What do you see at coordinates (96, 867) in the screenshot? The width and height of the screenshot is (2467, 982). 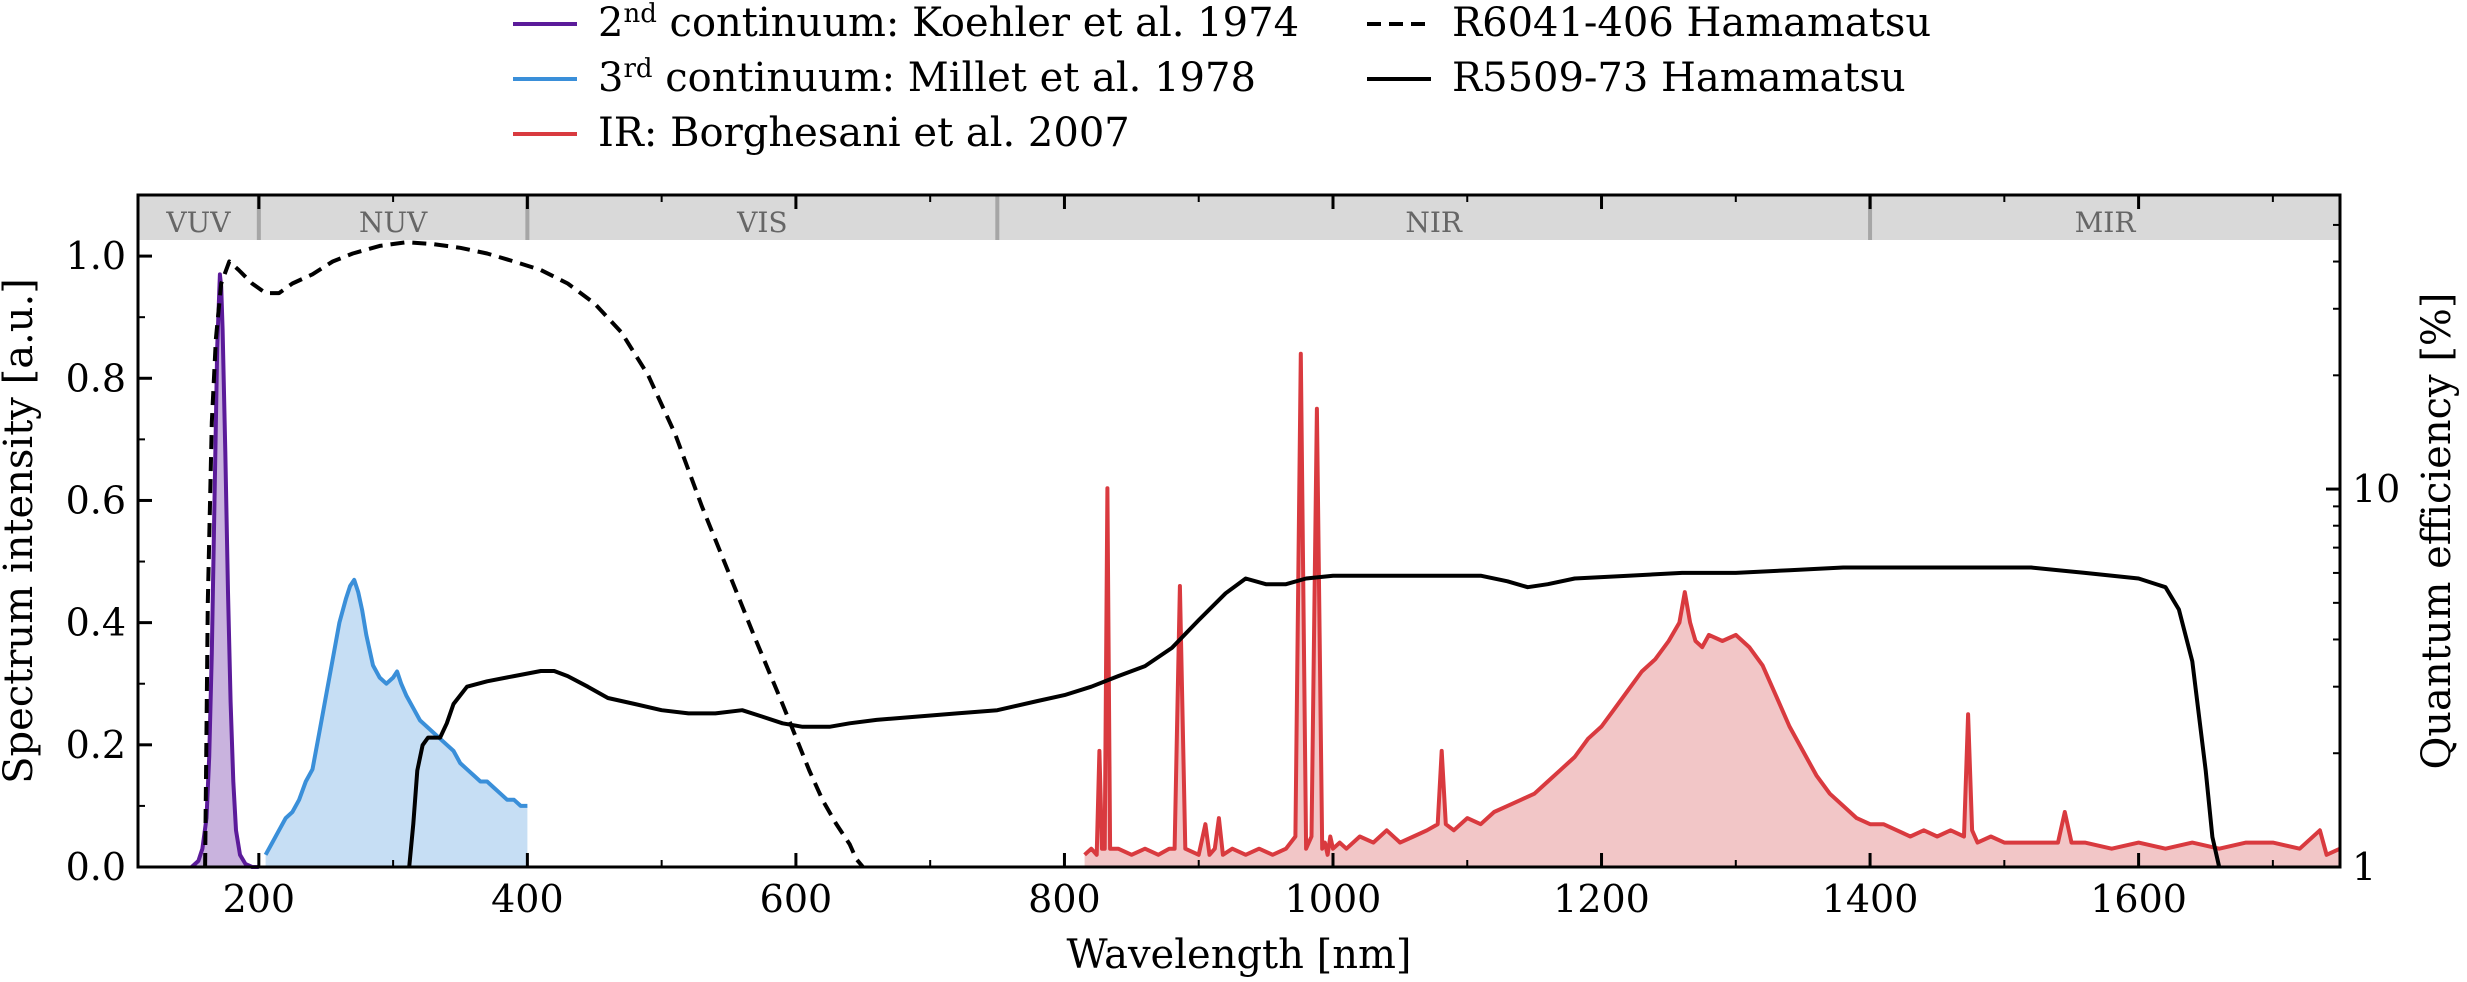 I see `y-tick-label: 0.0` at bounding box center [96, 867].